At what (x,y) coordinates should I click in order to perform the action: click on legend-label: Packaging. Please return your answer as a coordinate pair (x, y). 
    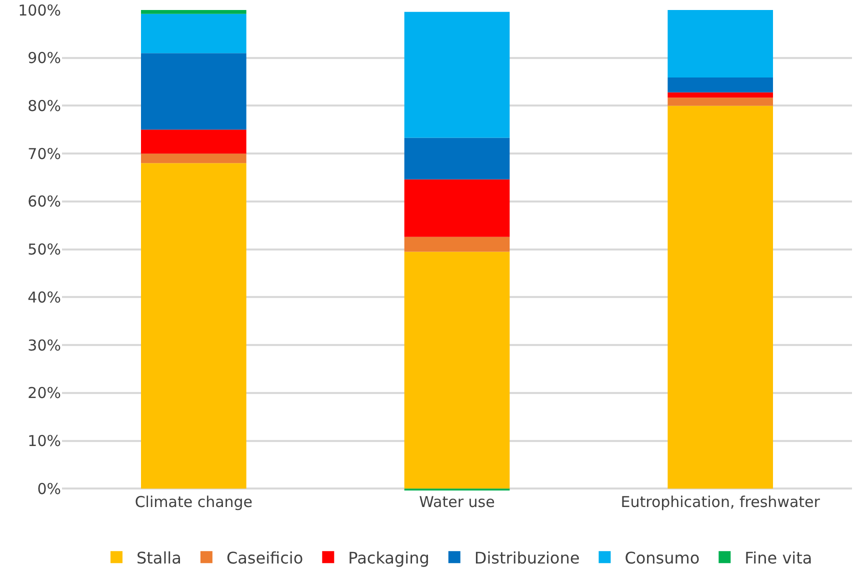
    Looking at the image, I should click on (389, 558).